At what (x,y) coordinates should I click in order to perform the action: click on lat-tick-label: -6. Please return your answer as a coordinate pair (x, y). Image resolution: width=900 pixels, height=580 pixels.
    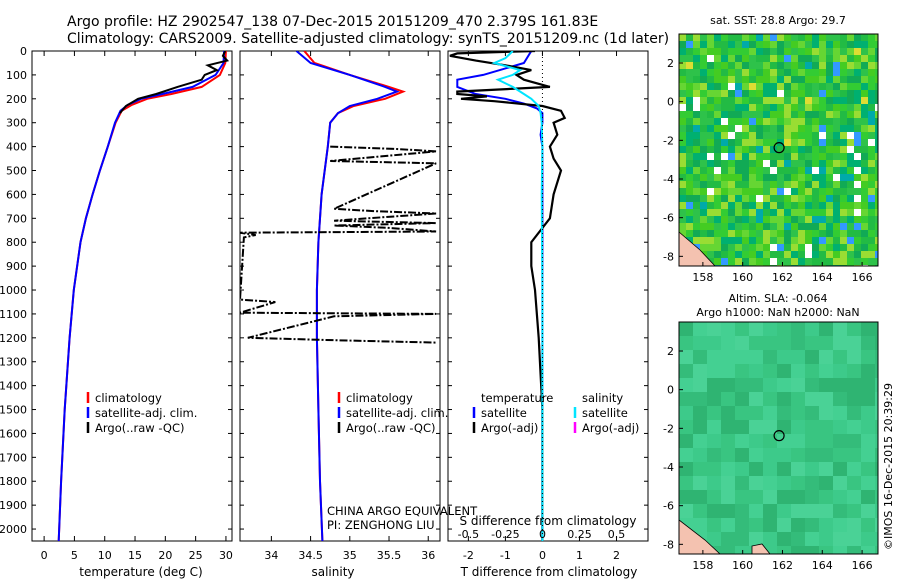
    Looking at the image, I should click on (668, 506).